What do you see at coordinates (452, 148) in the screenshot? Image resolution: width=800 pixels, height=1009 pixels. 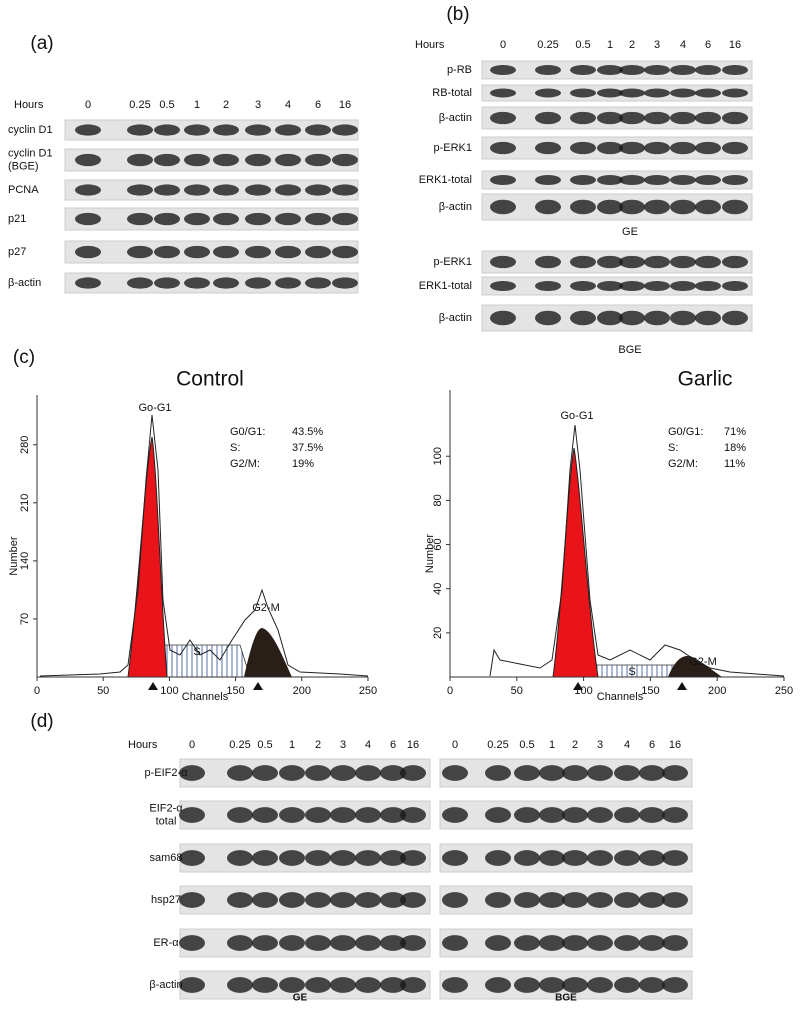 I see `row-label: p-ERK1` at bounding box center [452, 148].